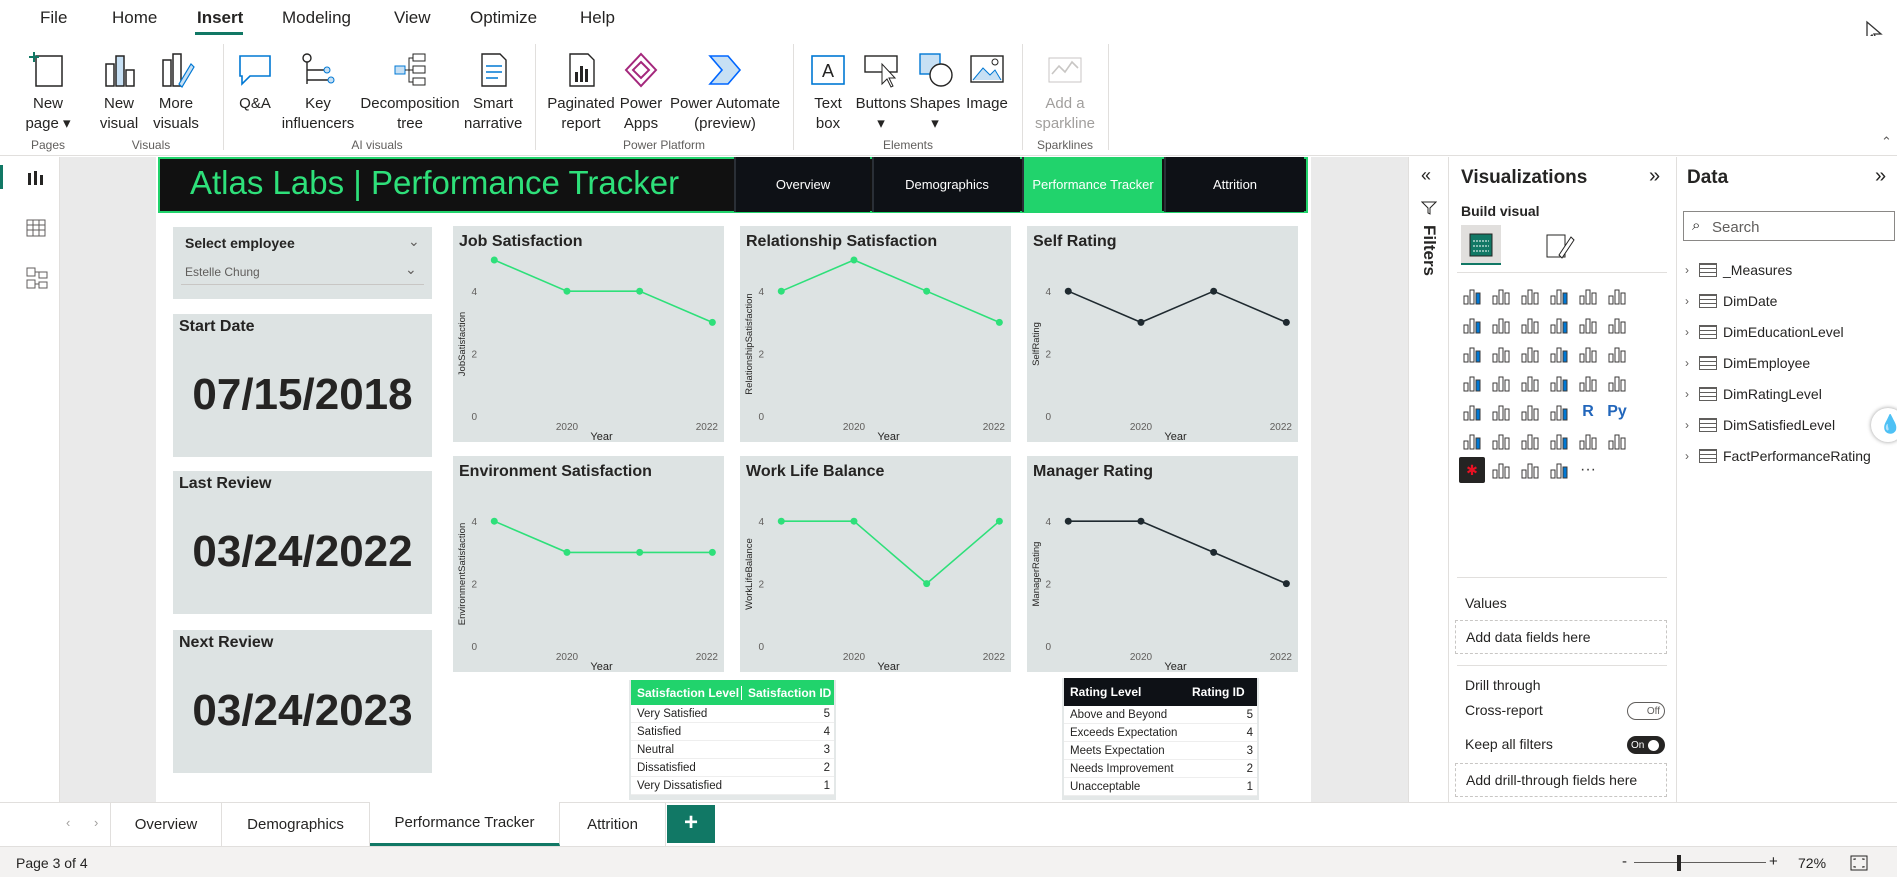 The image size is (1897, 877). I want to click on field-table-item: › DimRatingLevel, so click(1753, 394).